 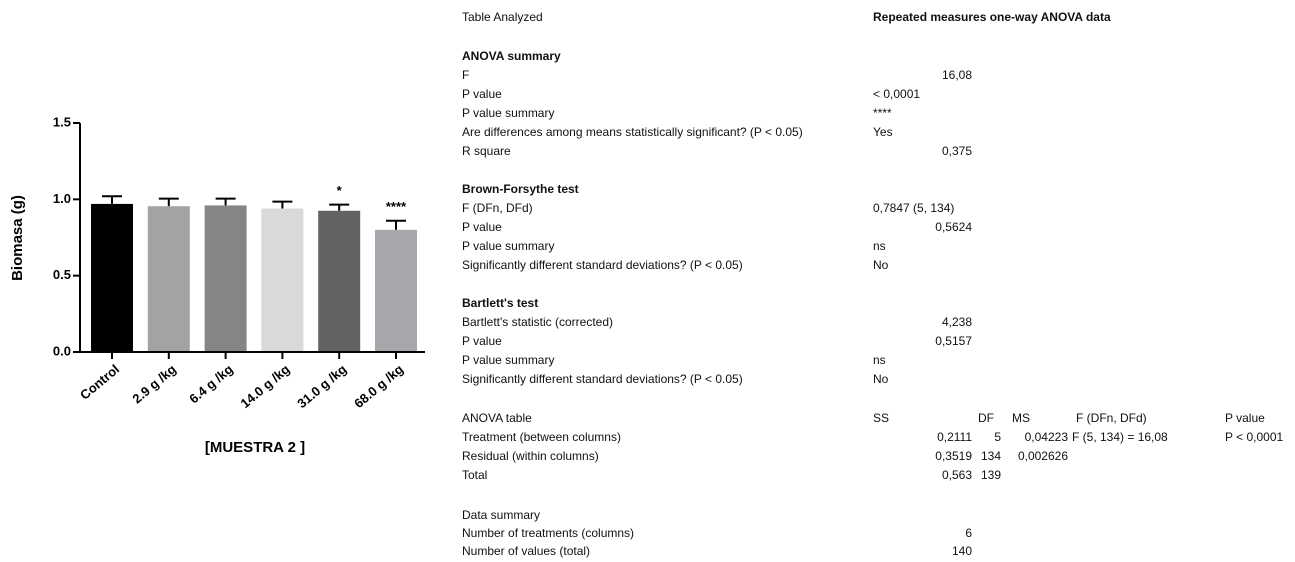 What do you see at coordinates (956, 75) in the screenshot?
I see `value-cell: 16,08` at bounding box center [956, 75].